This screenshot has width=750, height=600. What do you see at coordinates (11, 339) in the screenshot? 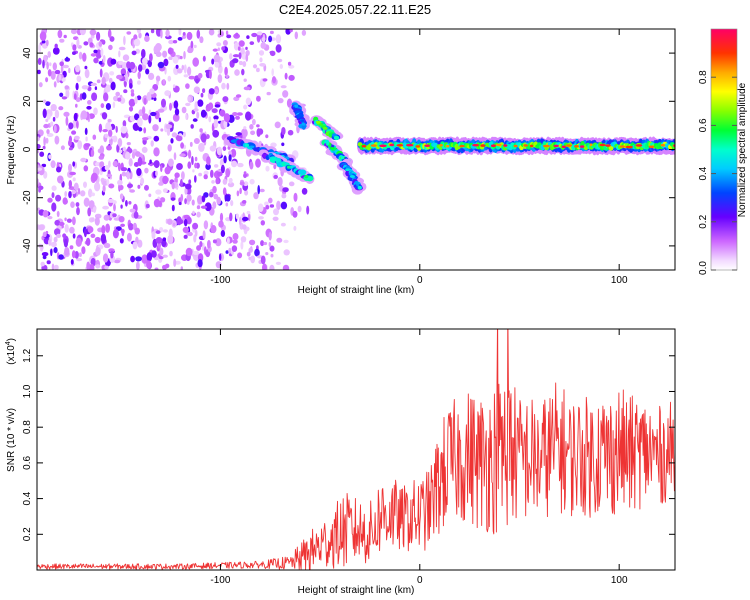
I see `snr-exponent-suffix: )` at bounding box center [11, 339].